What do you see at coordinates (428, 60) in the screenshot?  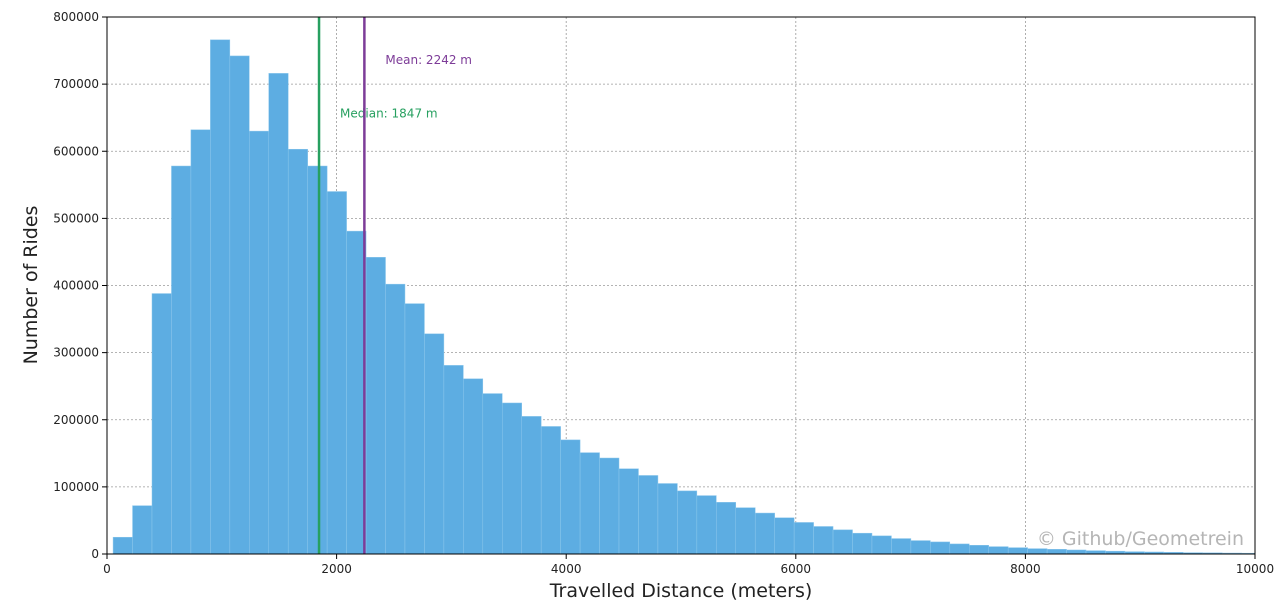 I see `reference-line-label: Mean: 2242 m` at bounding box center [428, 60].